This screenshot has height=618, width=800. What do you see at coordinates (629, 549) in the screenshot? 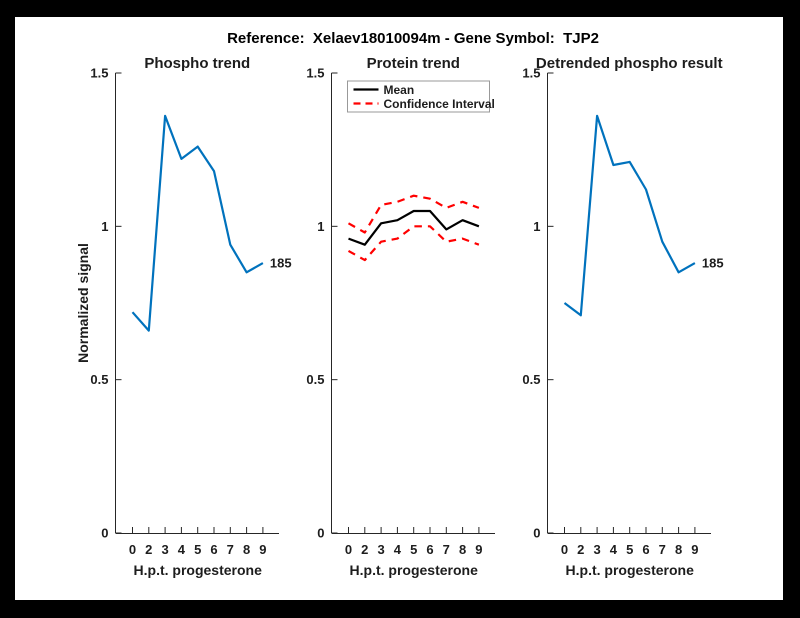
I see `subplot-3-x-tick-label: 5` at bounding box center [629, 549].